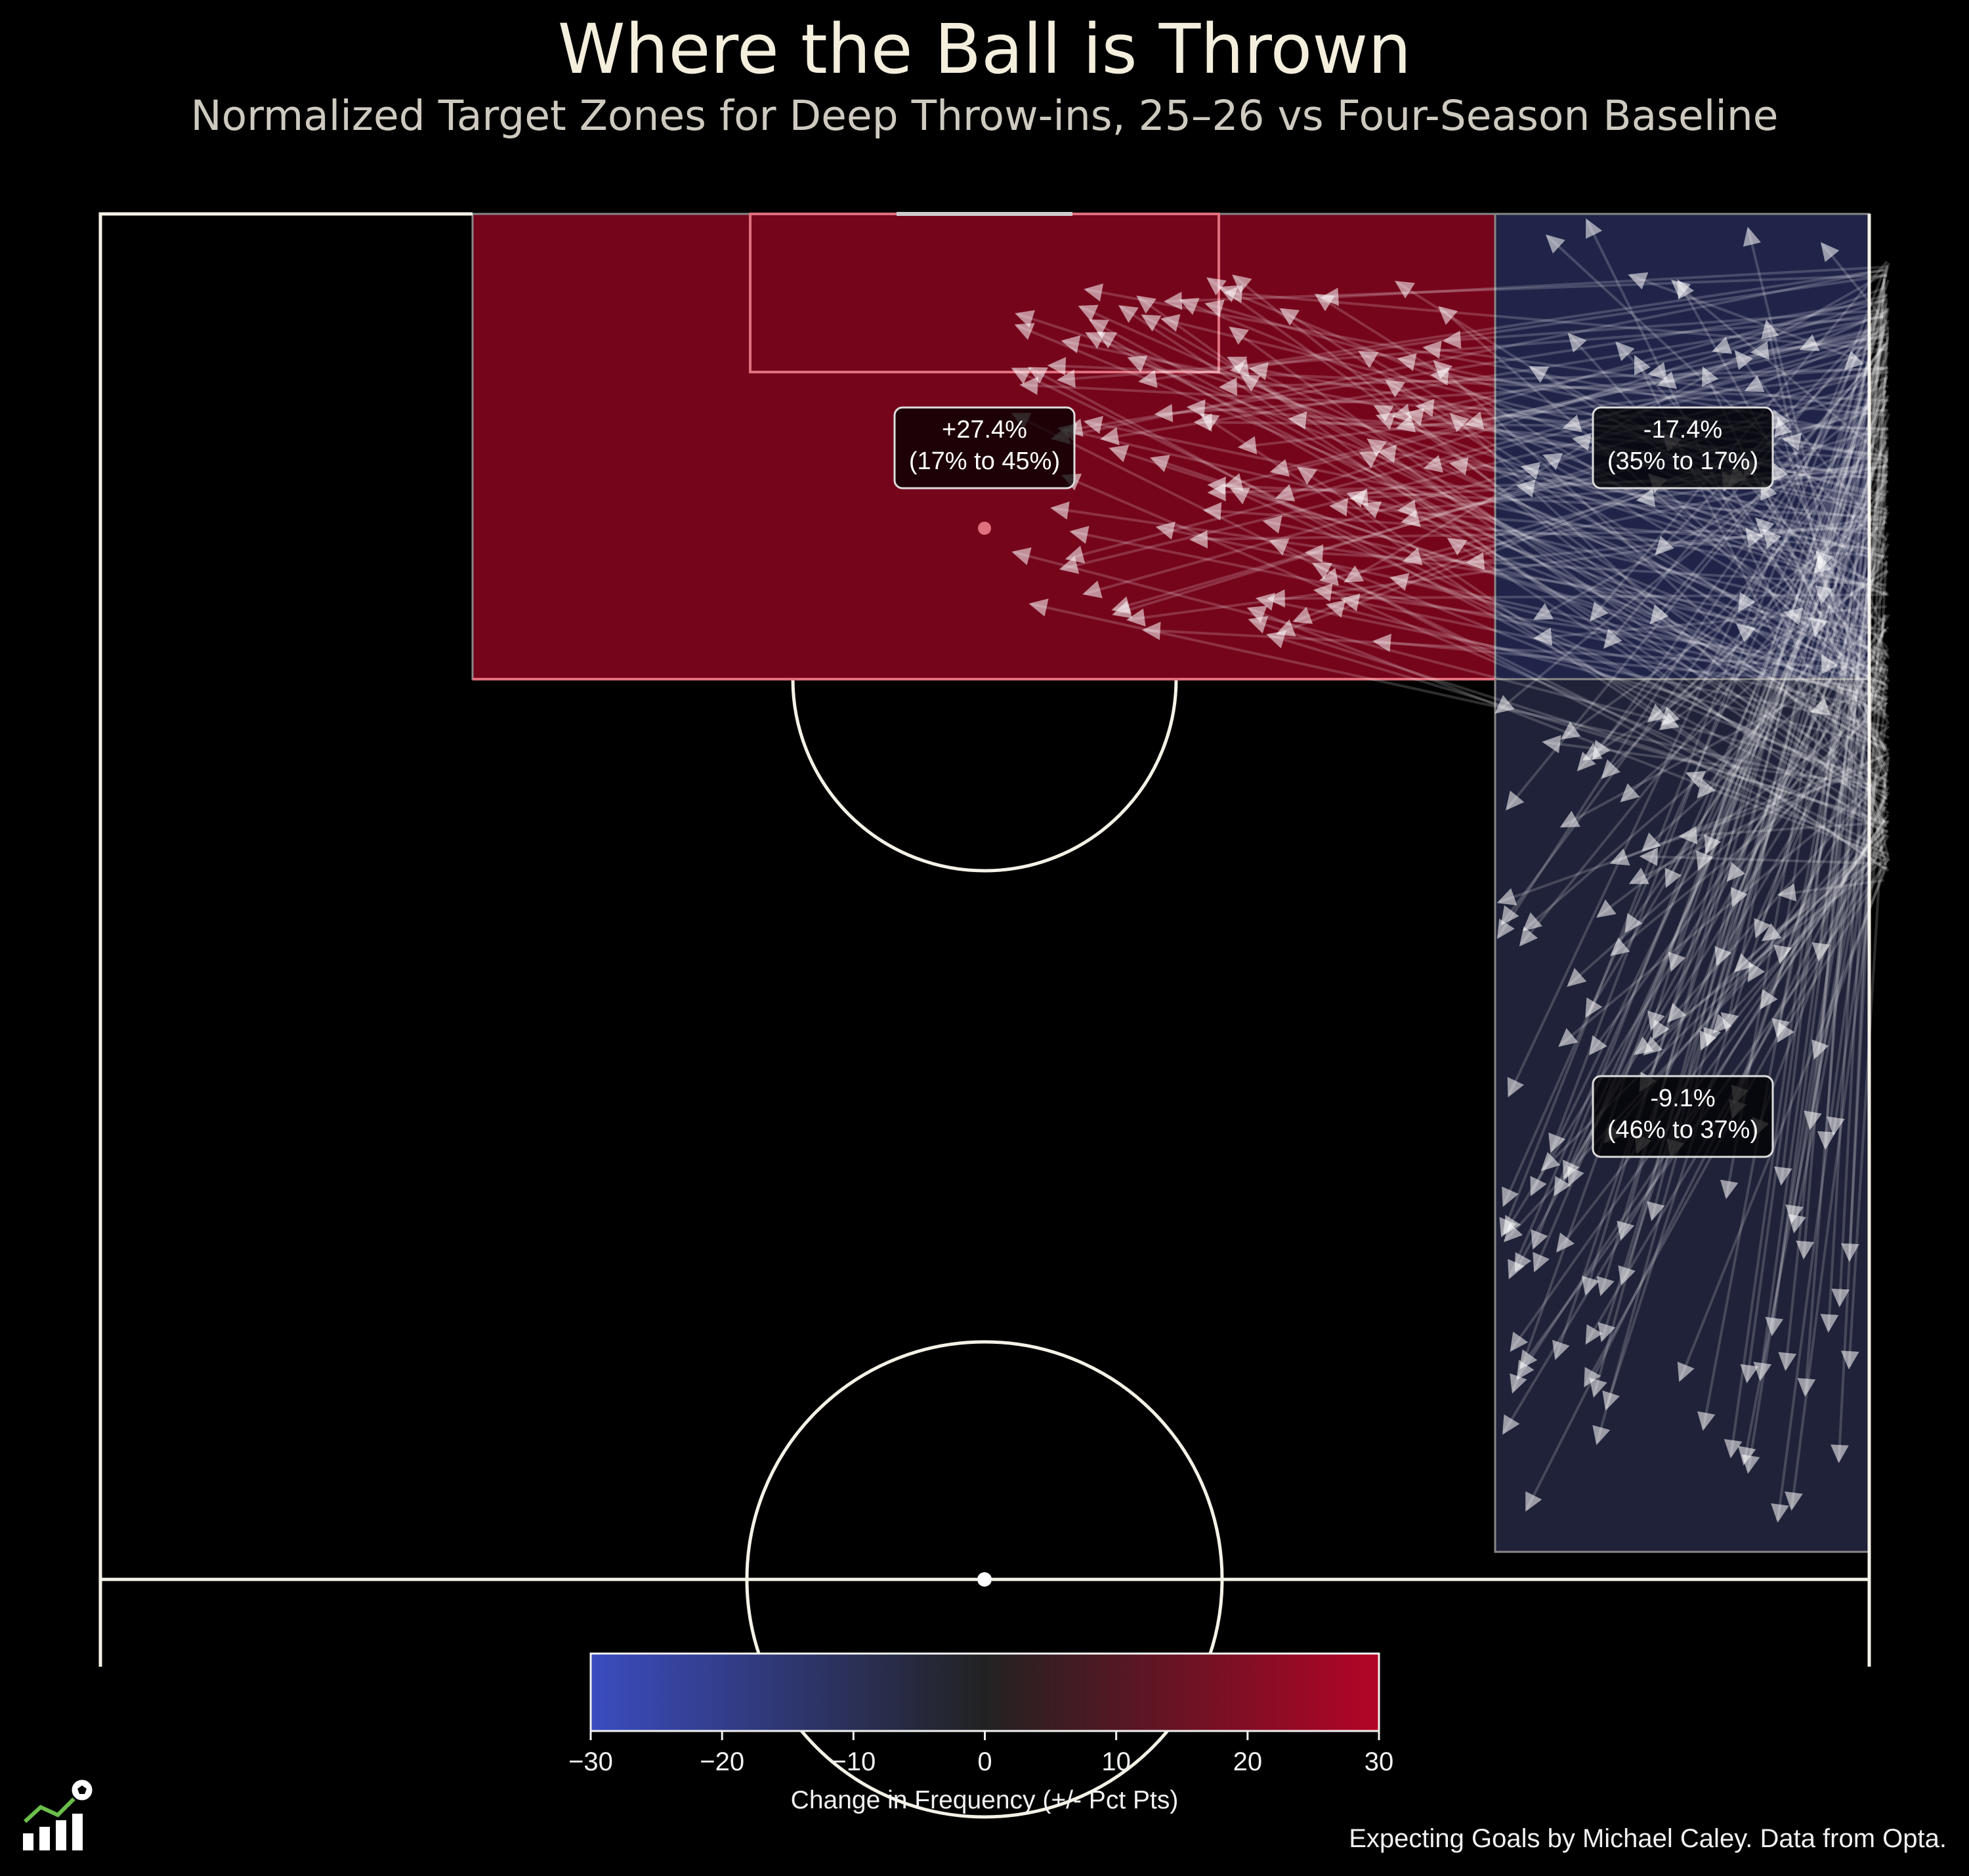 The width and height of the screenshot is (1969, 1876). I want to click on zone-label-penalty-area-change: +27.4%, so click(984, 430).